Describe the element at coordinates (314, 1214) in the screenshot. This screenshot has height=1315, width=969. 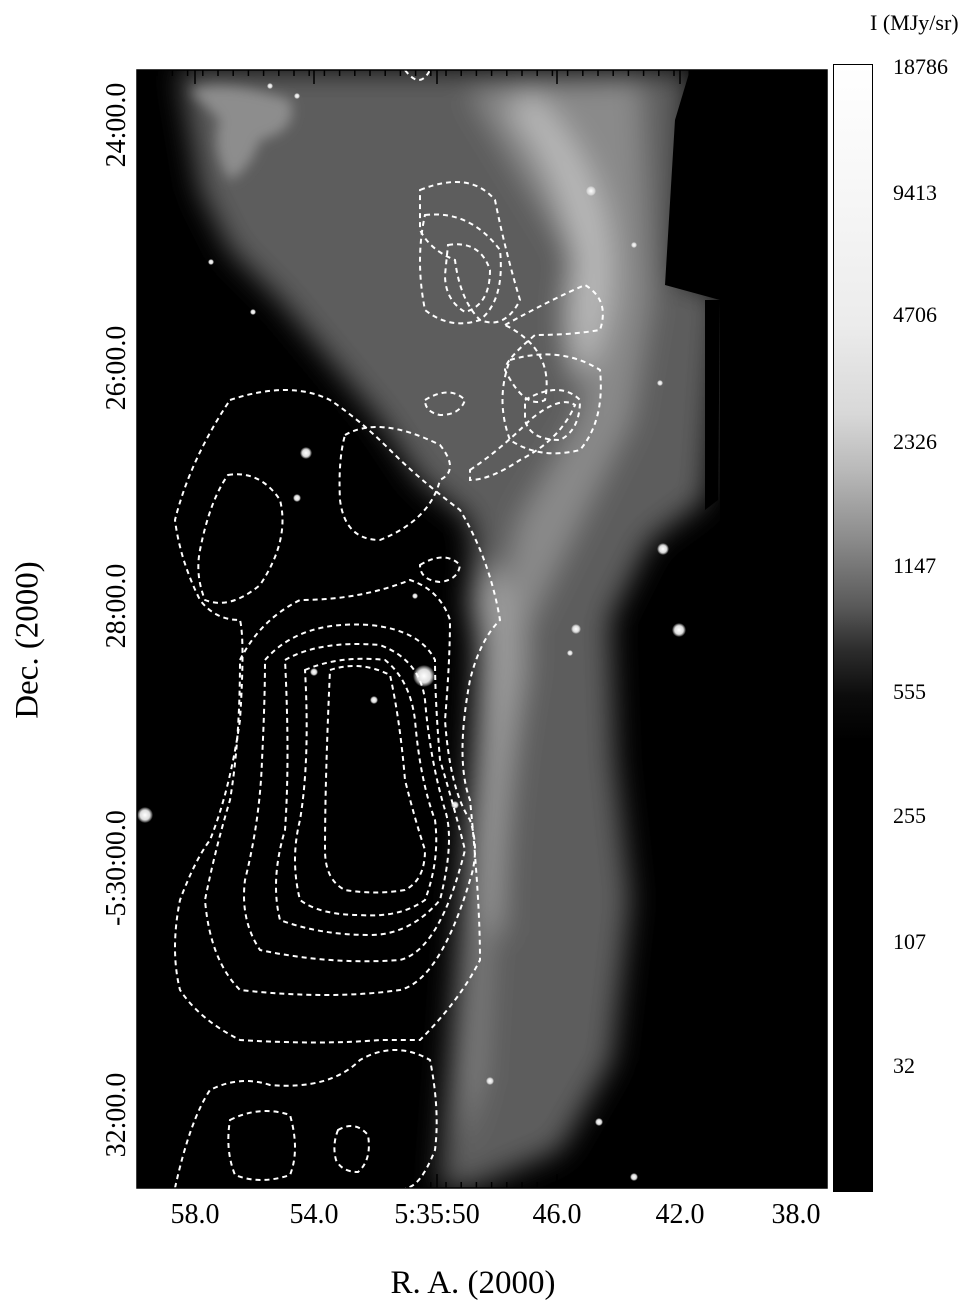
I see `x-tick-label: 54.0` at that location.